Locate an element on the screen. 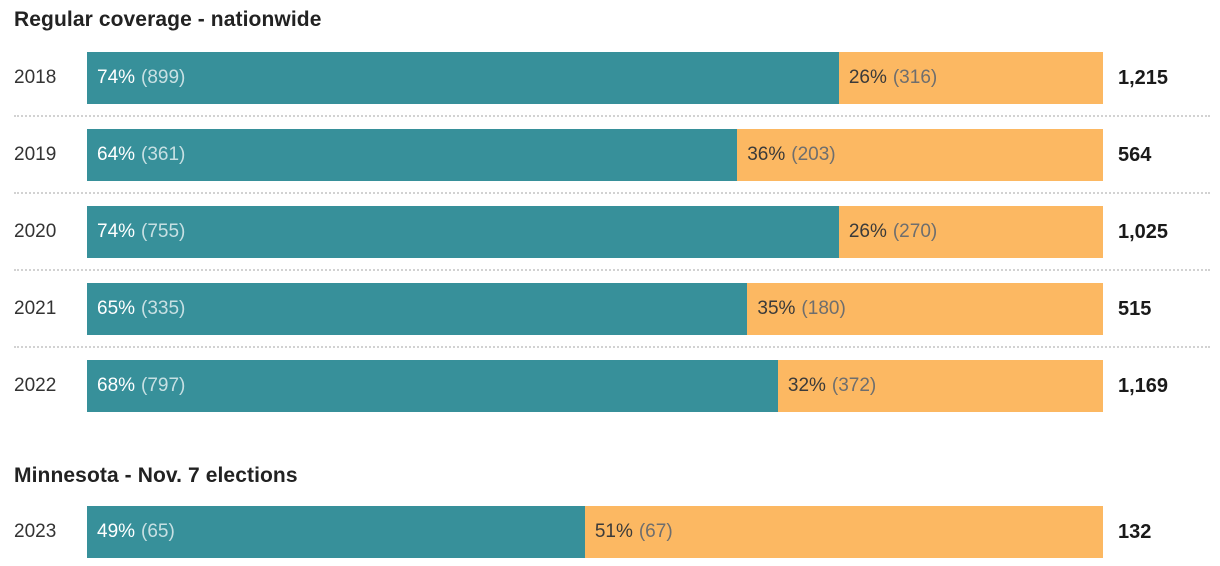 This screenshot has height=566, width=1220. segment-percent: 65% is located at coordinates (116, 308).